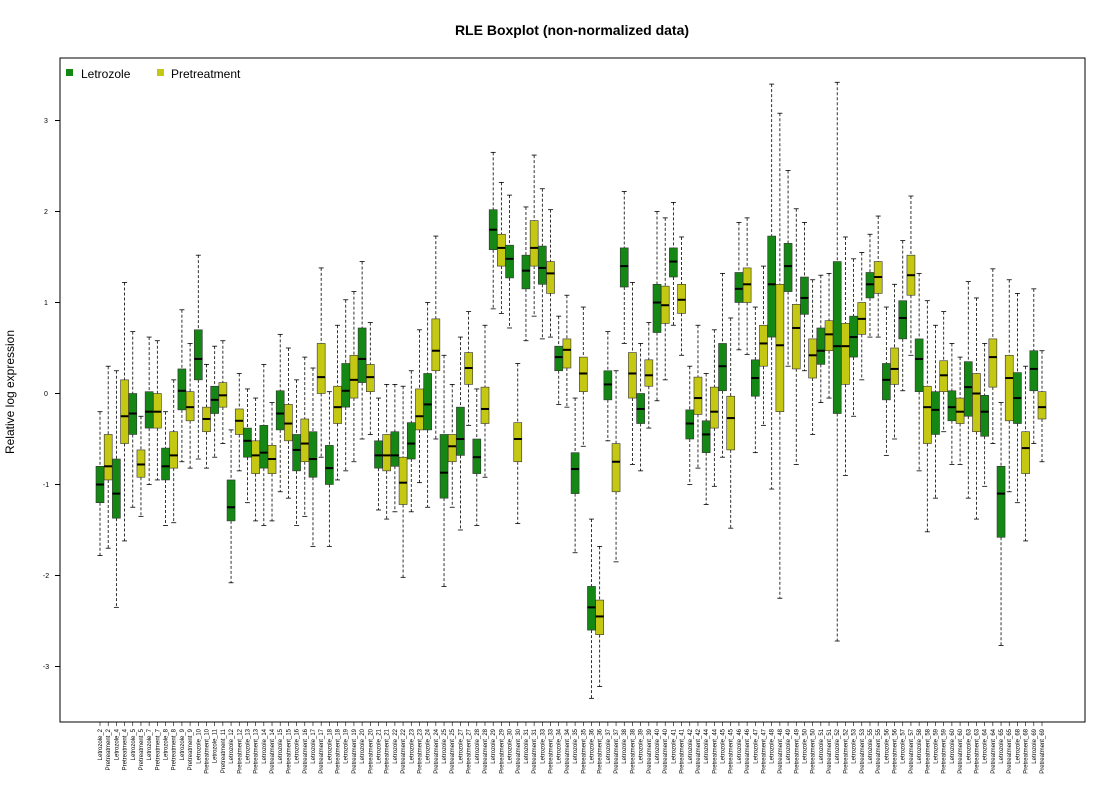  What do you see at coordinates (281, 745) in the screenshot?
I see `x-tick-label: Letrozole_15` at bounding box center [281, 745].